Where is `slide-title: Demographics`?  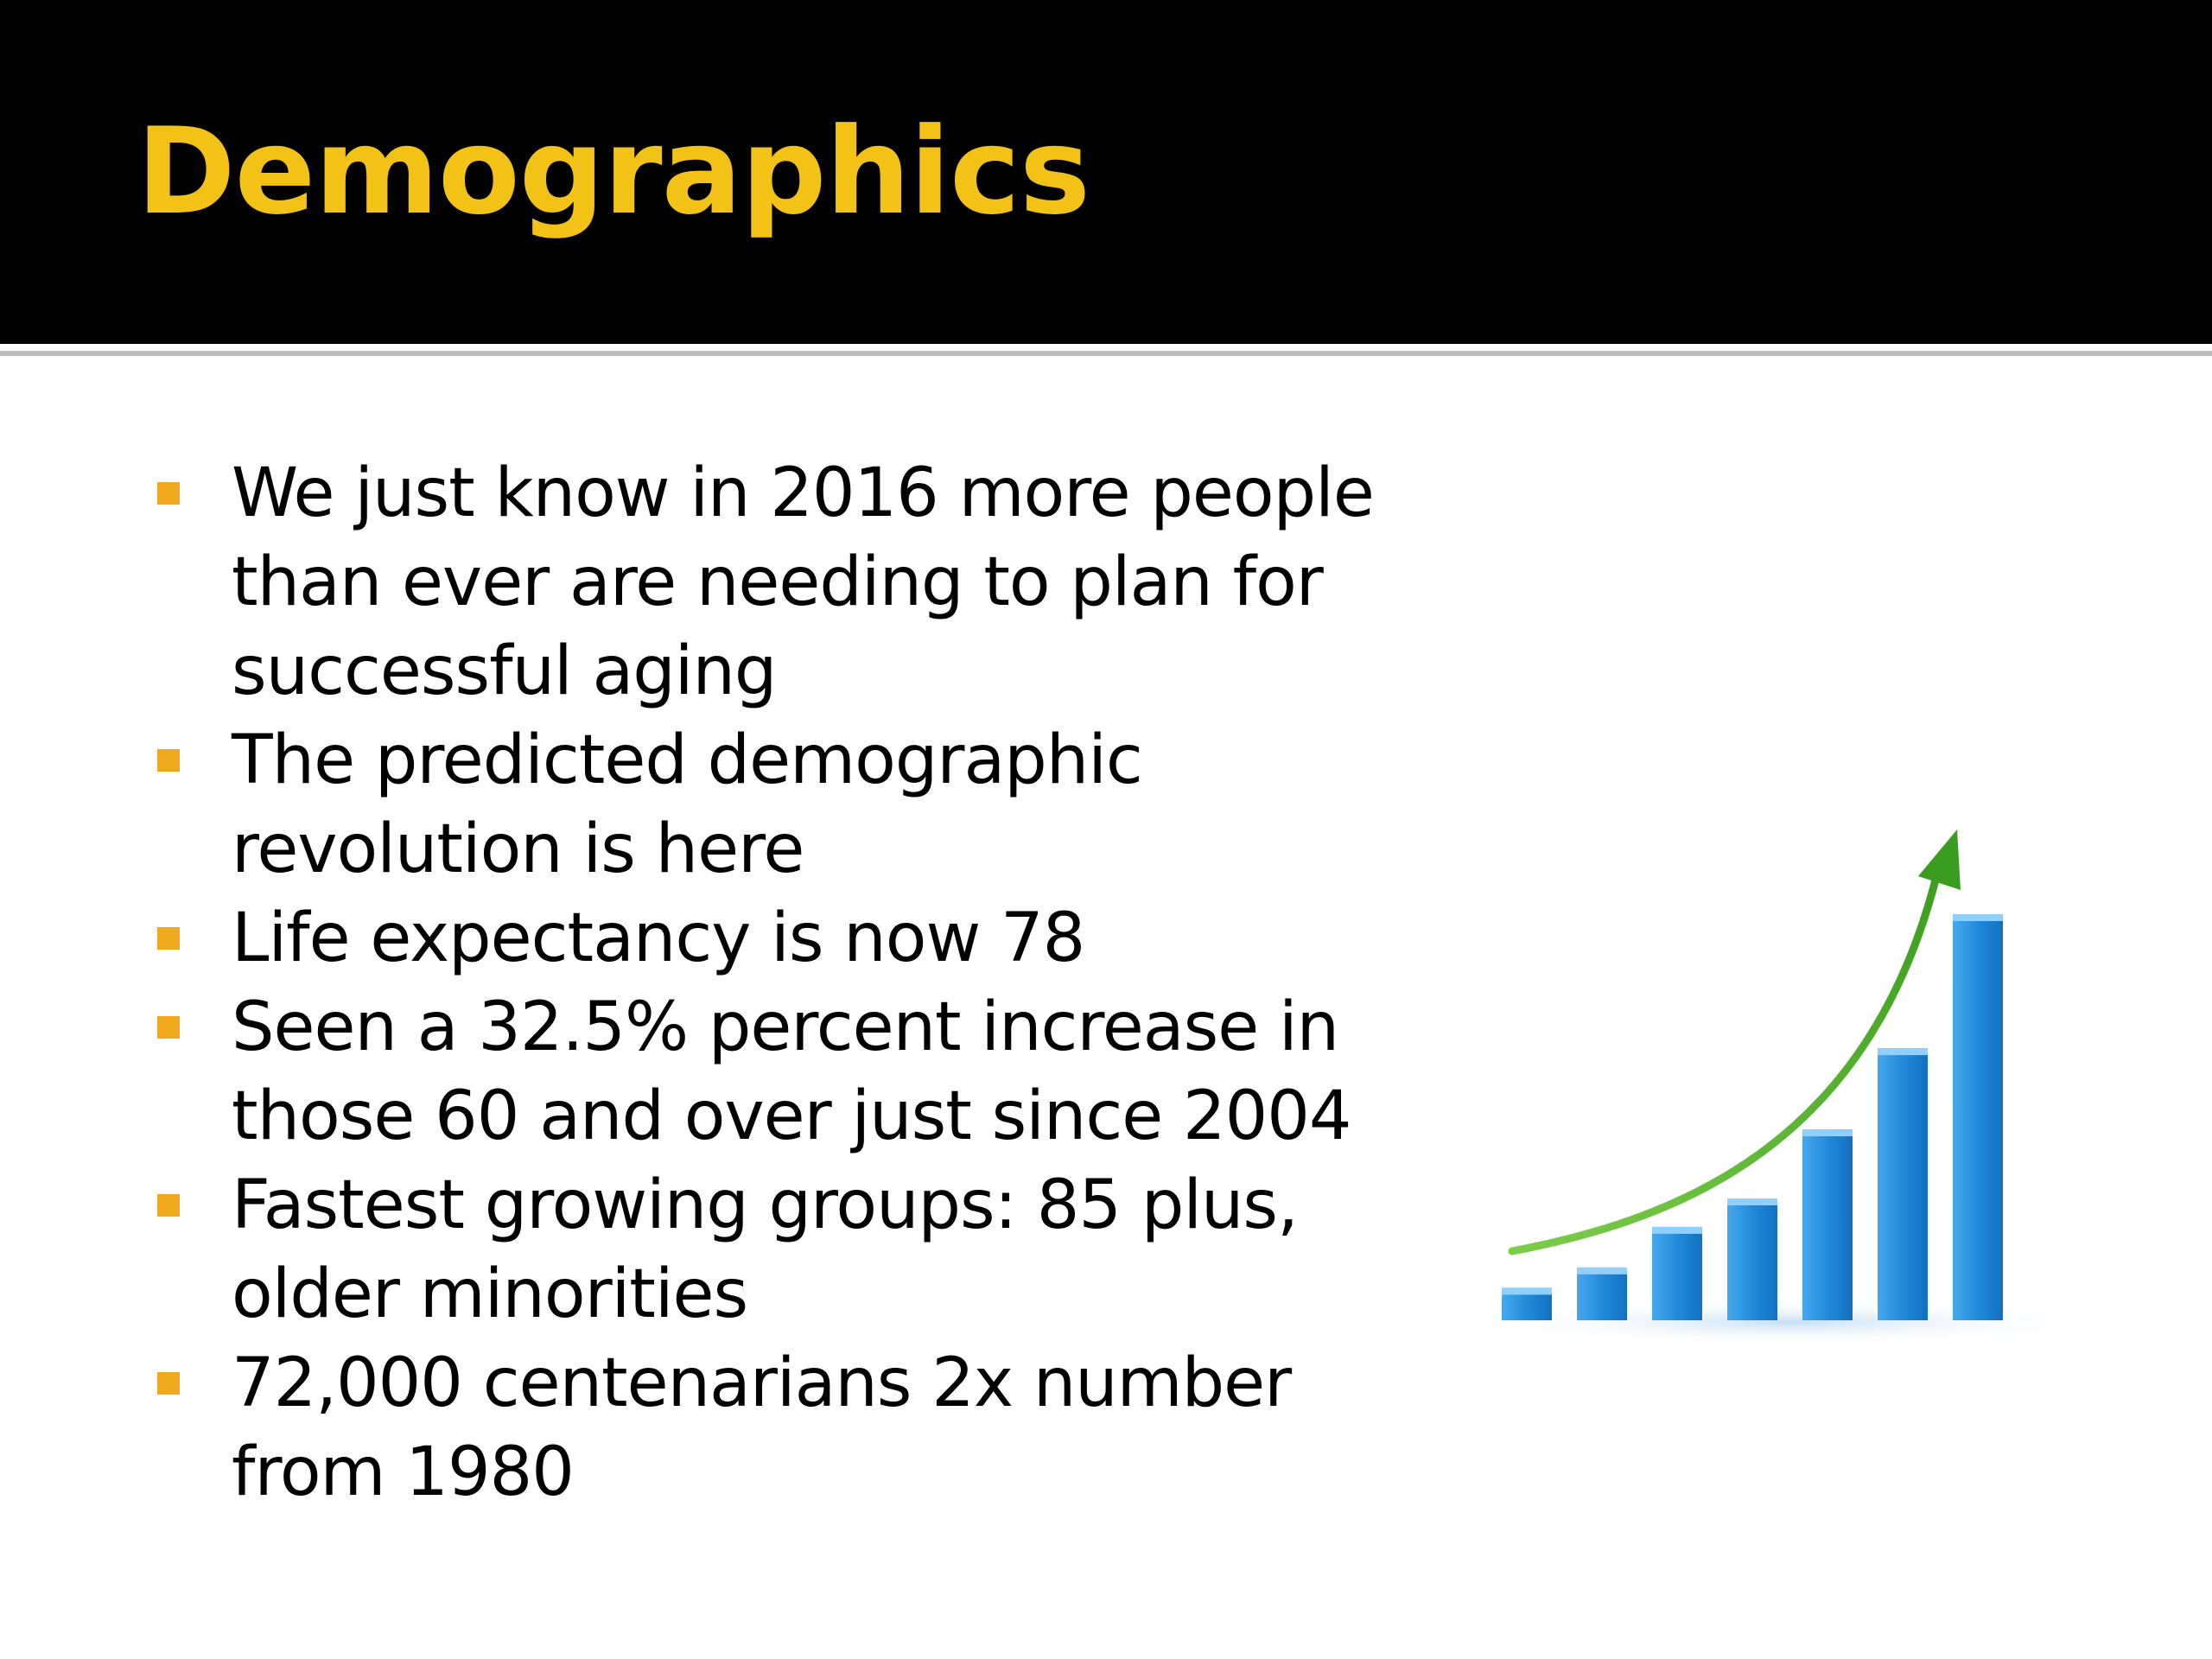
slide-title: Demographics is located at coordinates (613, 171).